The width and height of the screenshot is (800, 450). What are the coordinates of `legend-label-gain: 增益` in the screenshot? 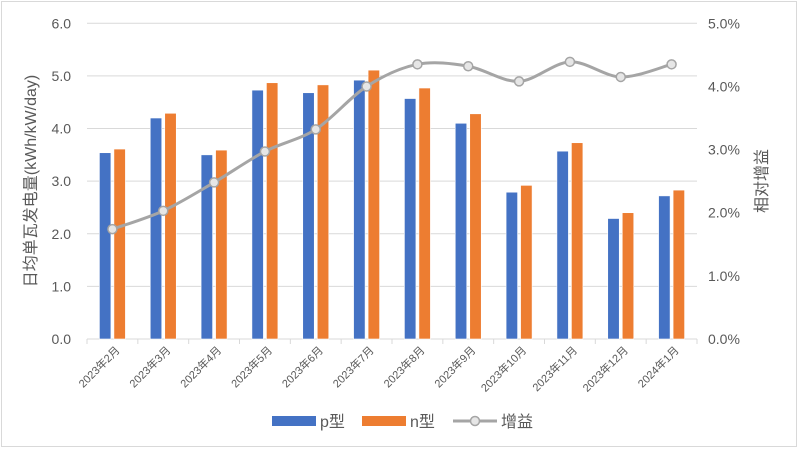 It's located at (517, 422).